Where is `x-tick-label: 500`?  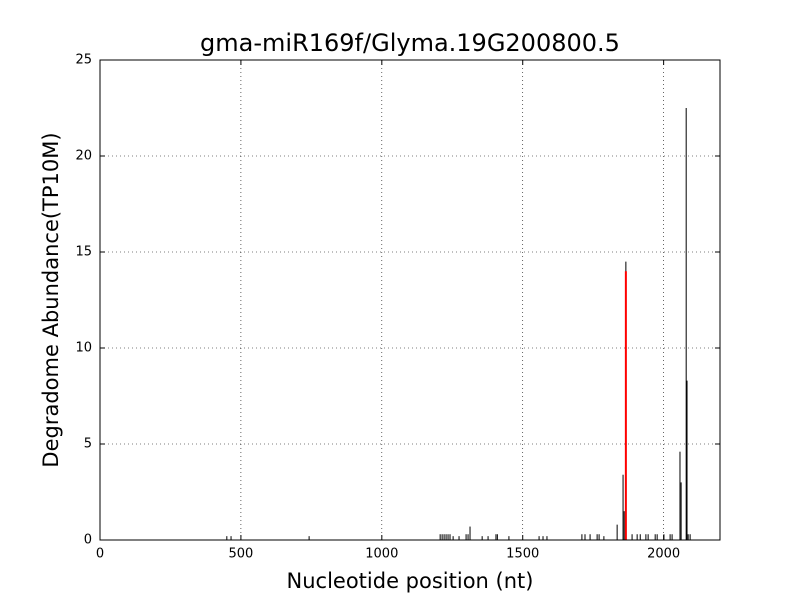 x-tick-label: 500 is located at coordinates (240, 554).